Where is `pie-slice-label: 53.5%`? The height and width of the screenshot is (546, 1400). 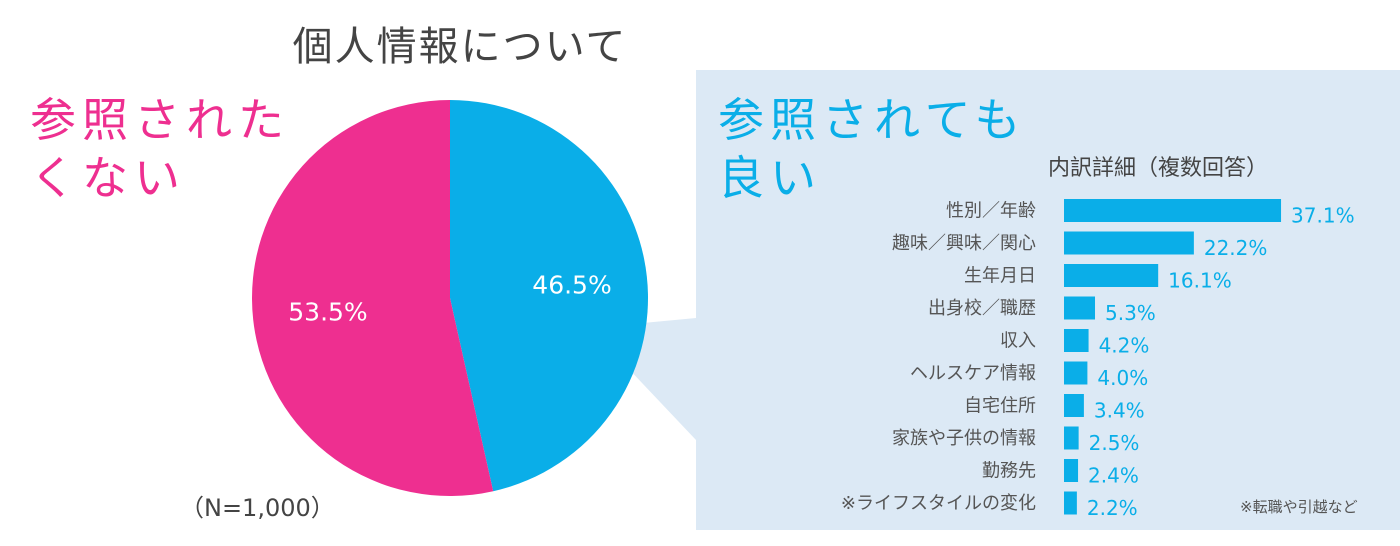
pie-slice-label: 53.5% is located at coordinates (327, 311).